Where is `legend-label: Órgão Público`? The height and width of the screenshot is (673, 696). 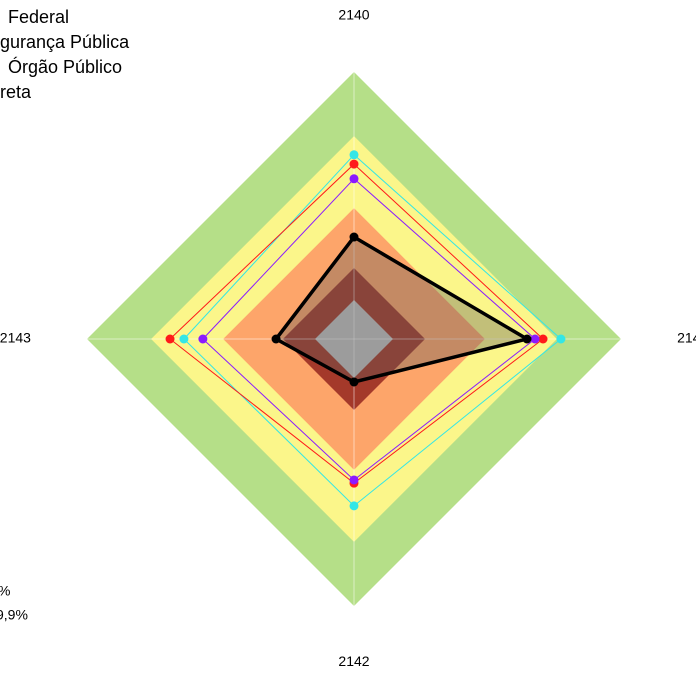 legend-label: Órgão Público is located at coordinates (65, 66).